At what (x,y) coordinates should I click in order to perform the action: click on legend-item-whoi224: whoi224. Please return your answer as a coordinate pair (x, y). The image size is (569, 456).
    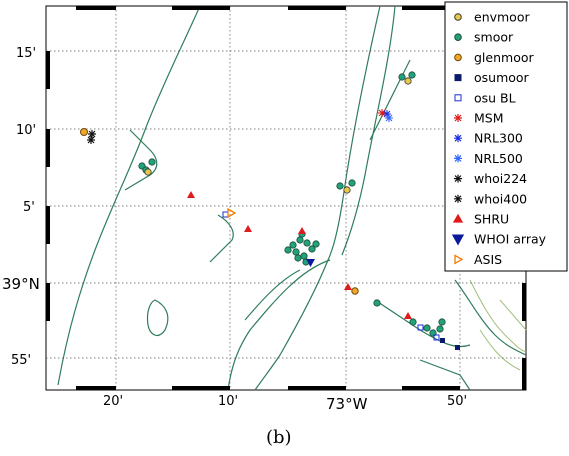
    Looking at the image, I should click on (490, 178).